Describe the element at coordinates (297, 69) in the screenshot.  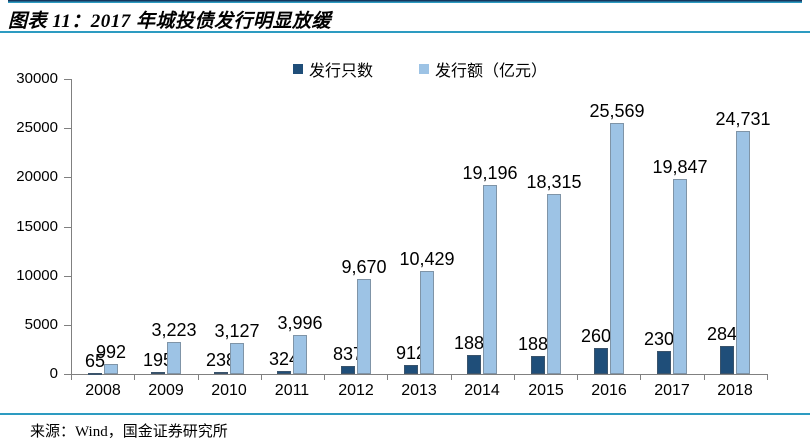
I see `issue-count-swatch-icon` at that location.